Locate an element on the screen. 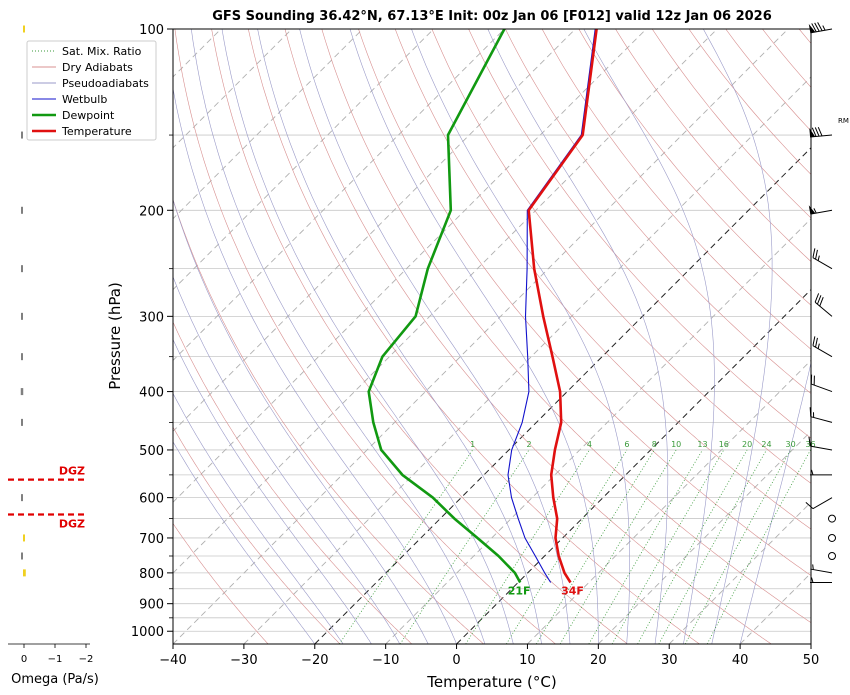 The width and height of the screenshot is (850, 695). y-tick-label: 600 is located at coordinates (151, 499).